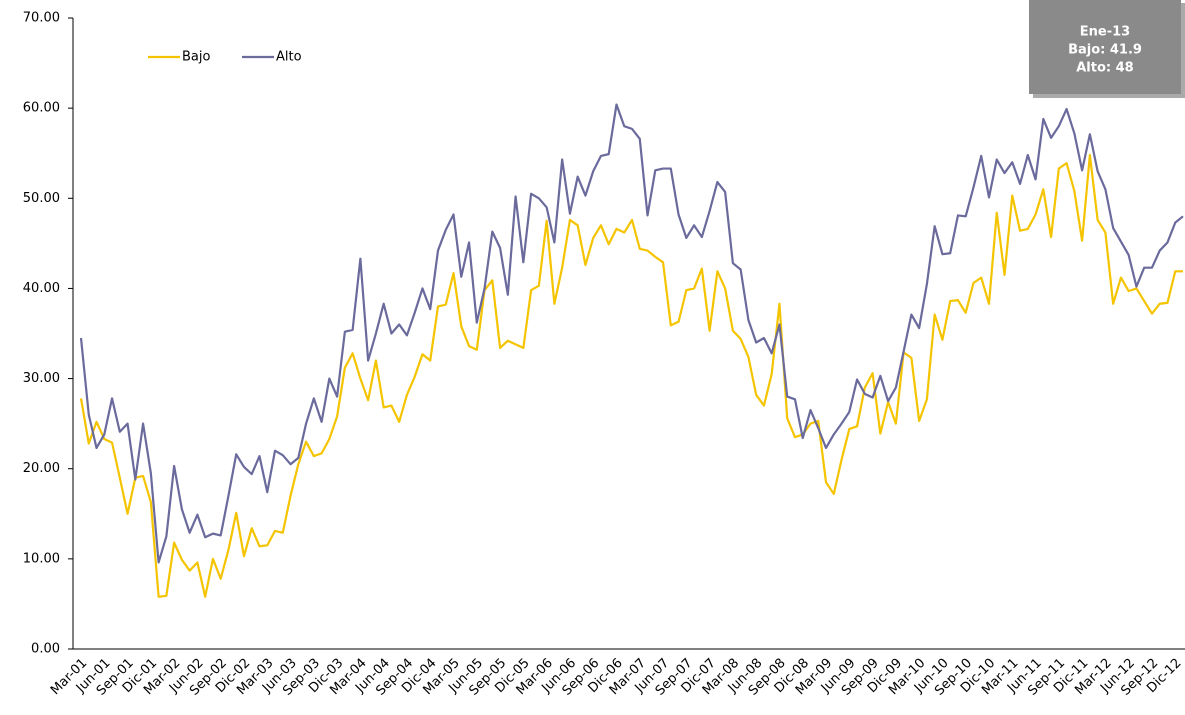 Image resolution: width=1185 pixels, height=715 pixels. Describe the element at coordinates (1104, 68) in the screenshot. I see `tooltip-line: Alto: 48` at that location.